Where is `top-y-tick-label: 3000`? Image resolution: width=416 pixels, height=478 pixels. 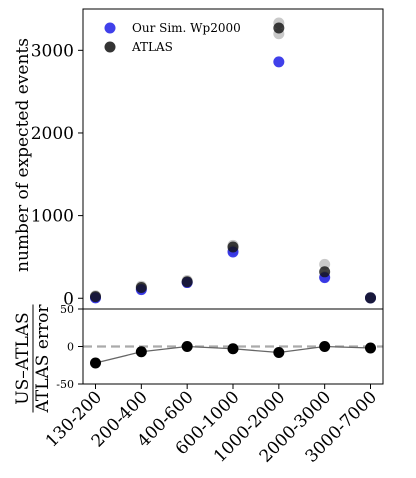 top-y-tick-label: 3000 is located at coordinates (52, 51).